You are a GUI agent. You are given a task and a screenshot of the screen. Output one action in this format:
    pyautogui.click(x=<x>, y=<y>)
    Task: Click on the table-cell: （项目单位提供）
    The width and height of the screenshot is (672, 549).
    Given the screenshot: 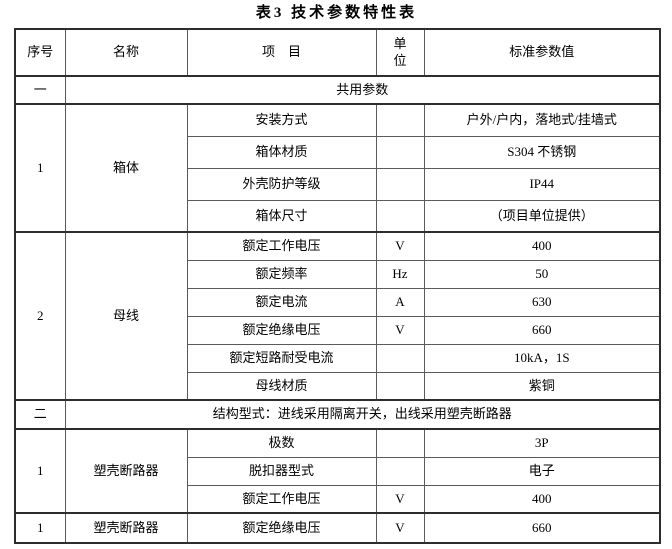 What is the action you would take?
    pyautogui.click(x=542, y=216)
    